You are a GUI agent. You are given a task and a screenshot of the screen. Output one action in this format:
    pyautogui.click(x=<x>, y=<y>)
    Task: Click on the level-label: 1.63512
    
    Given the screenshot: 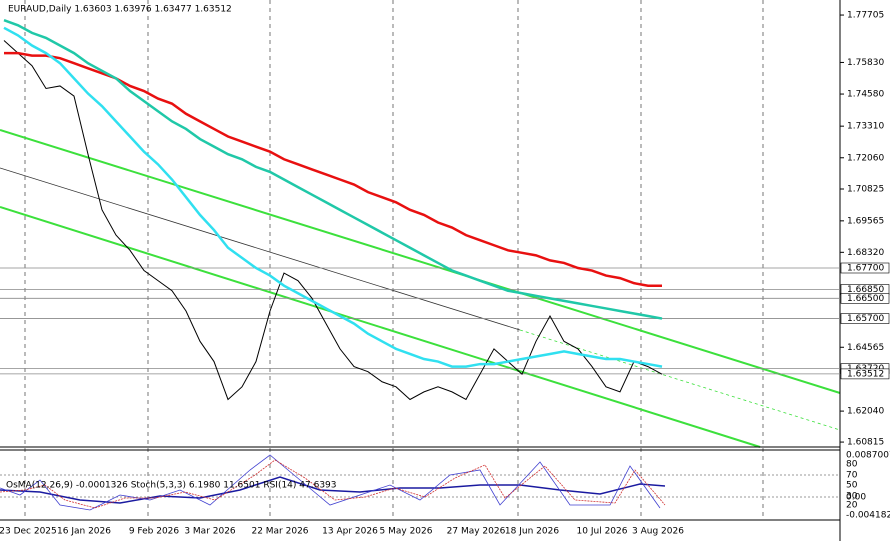 What is the action you would take?
    pyautogui.click(x=865, y=374)
    